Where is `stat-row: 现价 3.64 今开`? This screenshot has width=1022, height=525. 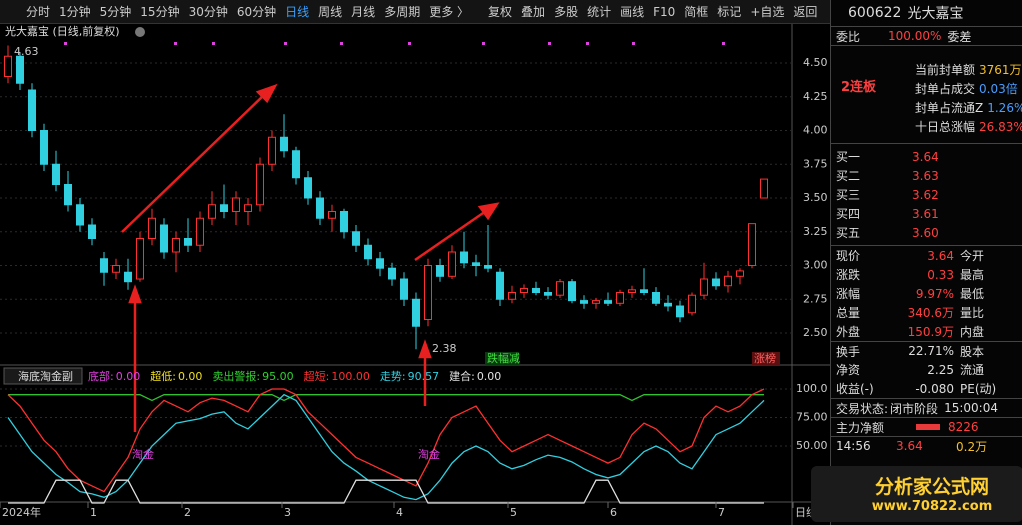
stat-row: 现价 3.64 今开 is located at coordinates (926, 255).